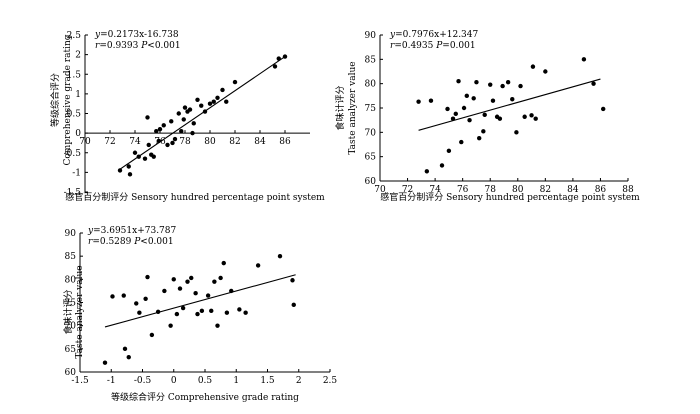 The height and width of the screenshot is (414, 700). Describe the element at coordinates (68, 311) in the screenshot. I see `y-axis-label: 食味计评分` at that location.